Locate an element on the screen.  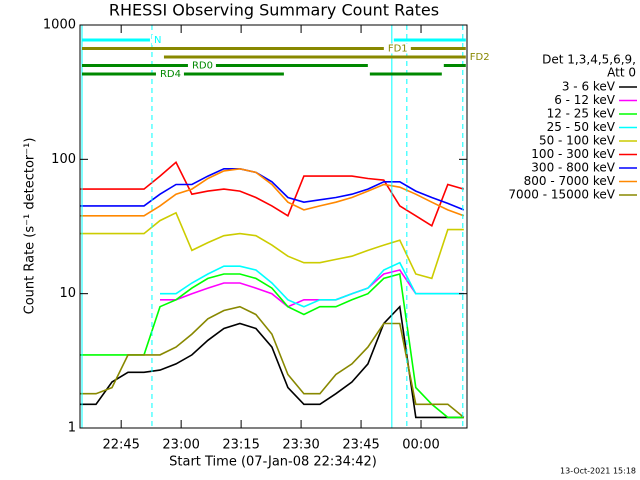
legend-title: Att 0 is located at coordinates (621, 73).